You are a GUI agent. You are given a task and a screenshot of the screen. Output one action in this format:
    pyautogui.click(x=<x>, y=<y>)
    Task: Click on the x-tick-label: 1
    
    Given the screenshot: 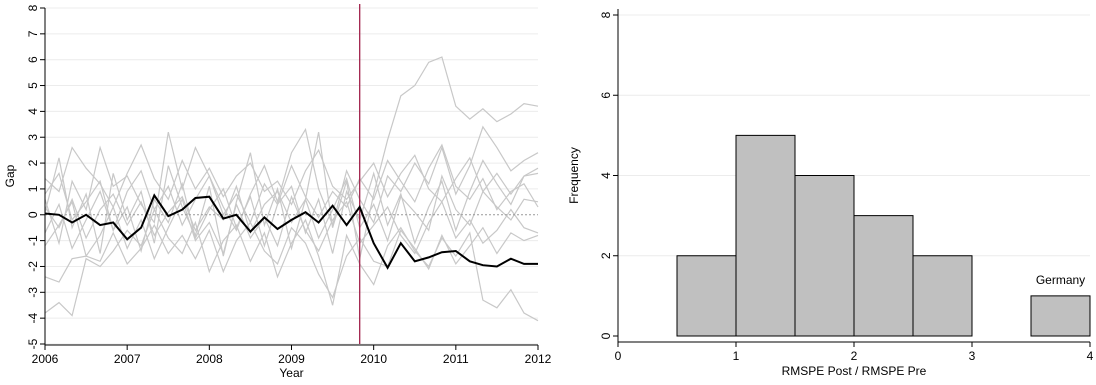 What is the action you would take?
    pyautogui.click(x=736, y=356)
    